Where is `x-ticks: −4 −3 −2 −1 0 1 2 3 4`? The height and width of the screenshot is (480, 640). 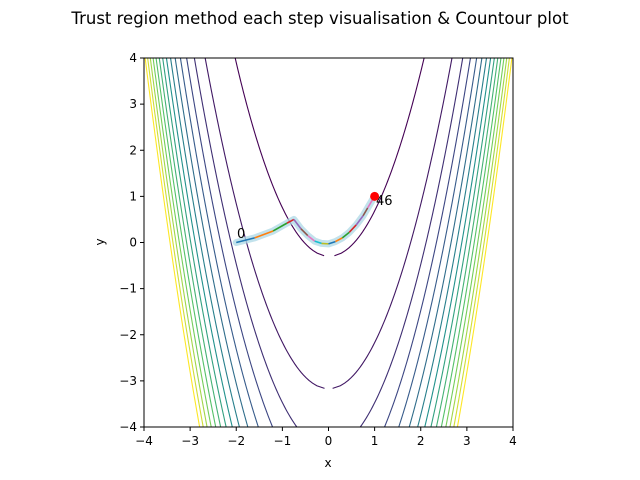
x-ticks: −4 −3 −2 −1 0 1 2 3 4 is located at coordinates (326, 437).